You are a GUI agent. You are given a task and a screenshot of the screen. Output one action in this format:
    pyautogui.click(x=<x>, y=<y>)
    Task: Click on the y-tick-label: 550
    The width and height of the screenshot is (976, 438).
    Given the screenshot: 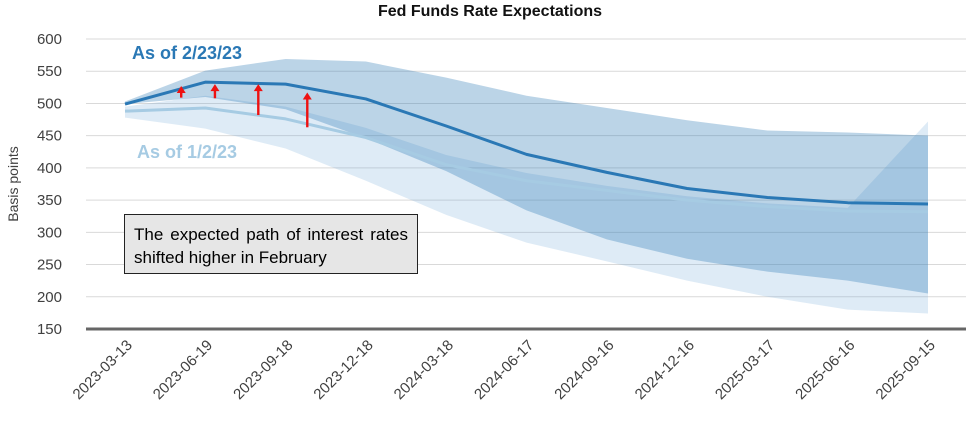 What is the action you would take?
    pyautogui.click(x=49, y=71)
    